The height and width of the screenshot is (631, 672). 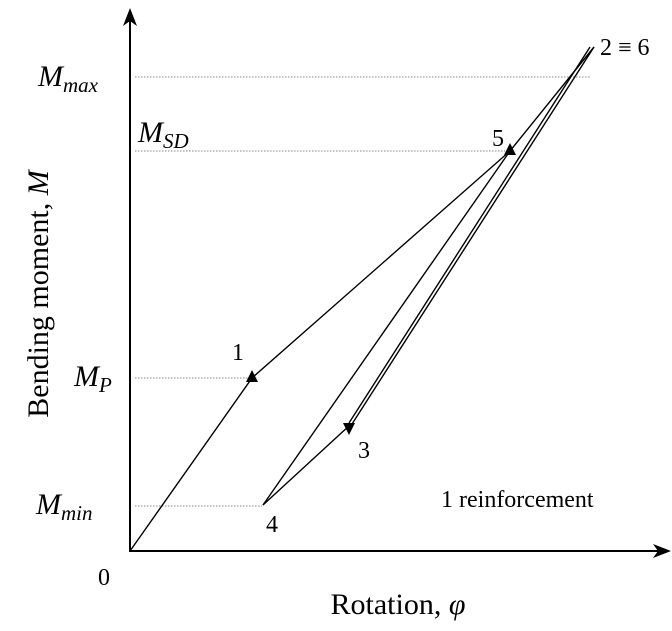 What do you see at coordinates (92, 378) in the screenshot?
I see `level-label: MP` at bounding box center [92, 378].